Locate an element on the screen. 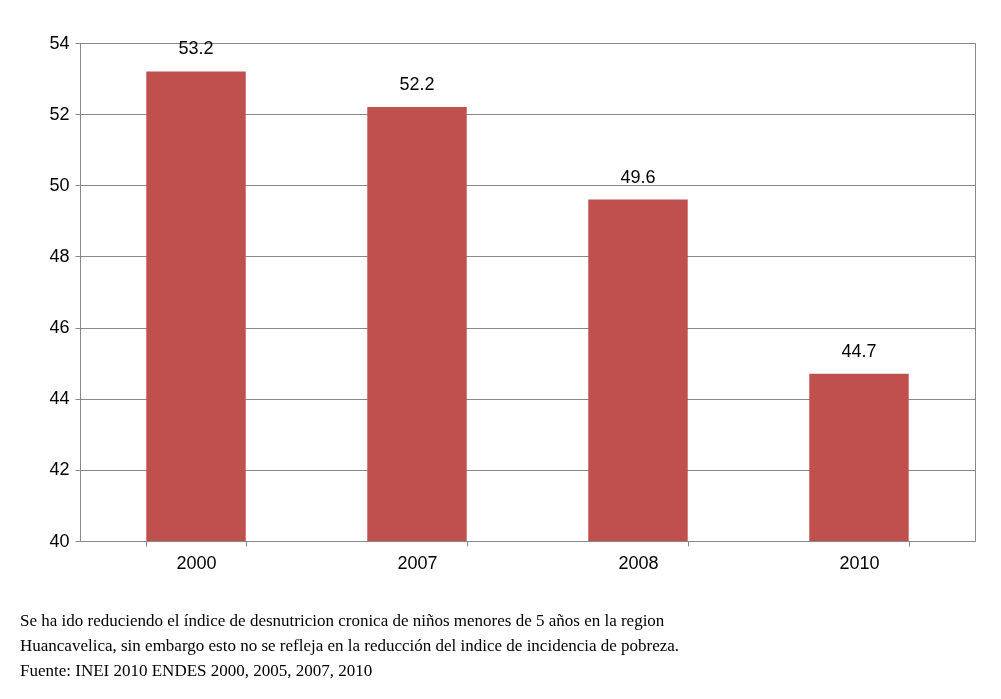 The height and width of the screenshot is (699, 1001). y-tick-label: 50 is located at coordinates (59, 184).